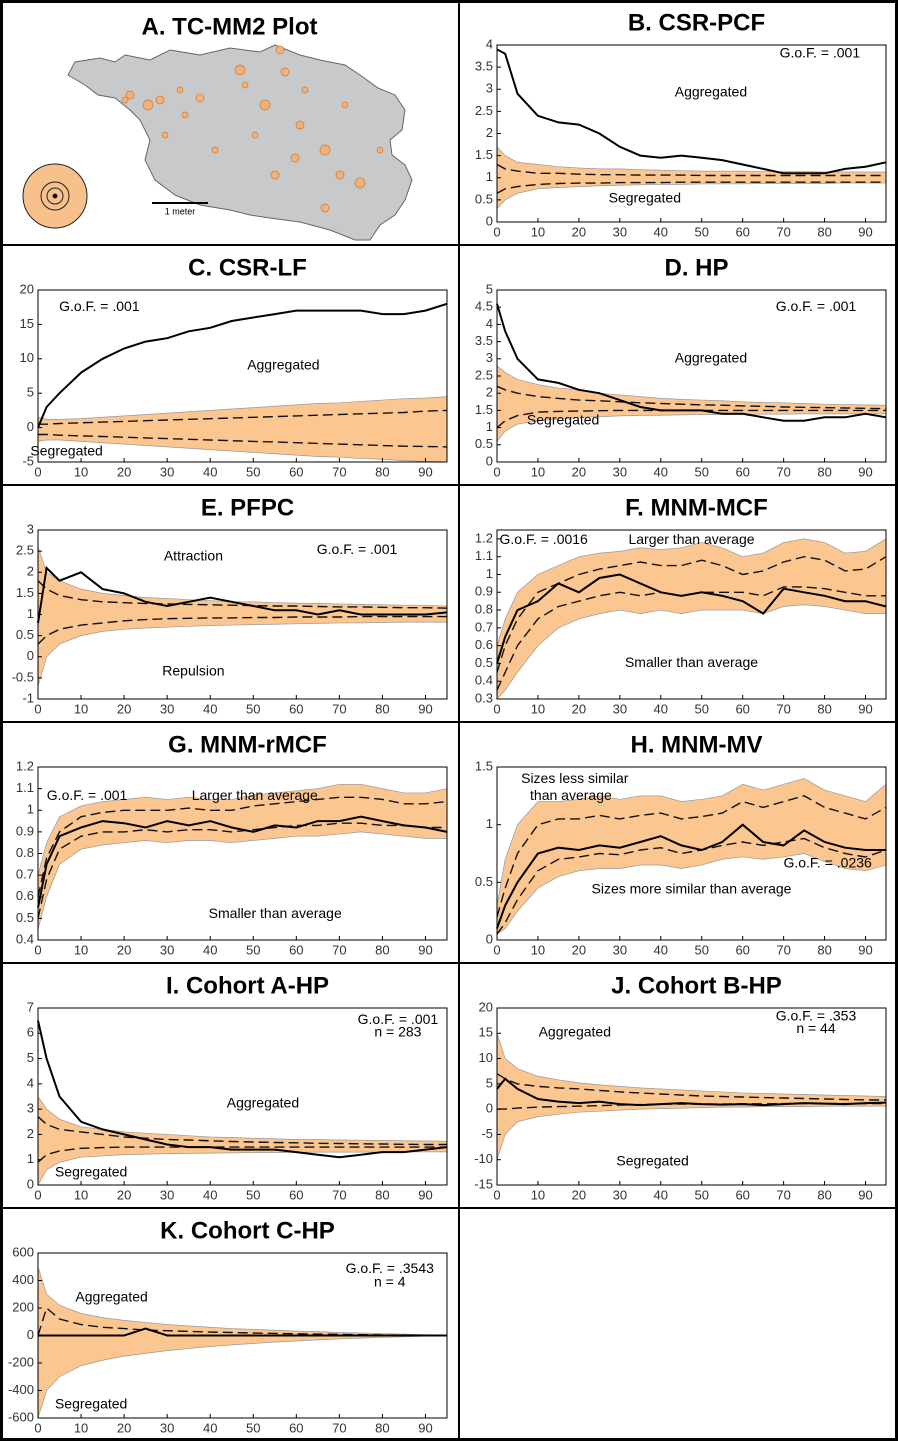  Describe the element at coordinates (816, 306) in the screenshot. I see `annotation: G.o.F. = .001` at that location.